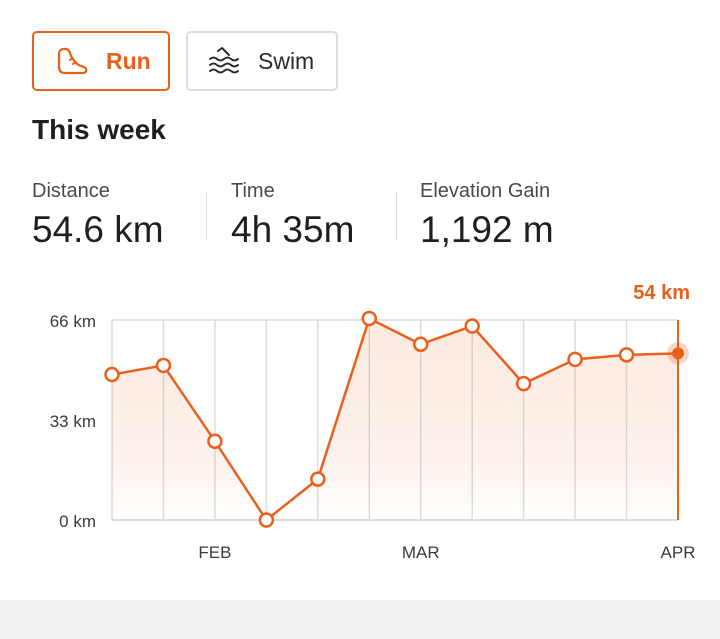 Image resolution: width=720 pixels, height=639 pixels. What do you see at coordinates (485, 191) in the screenshot?
I see `elevation-label: Elevation Gain` at bounding box center [485, 191].